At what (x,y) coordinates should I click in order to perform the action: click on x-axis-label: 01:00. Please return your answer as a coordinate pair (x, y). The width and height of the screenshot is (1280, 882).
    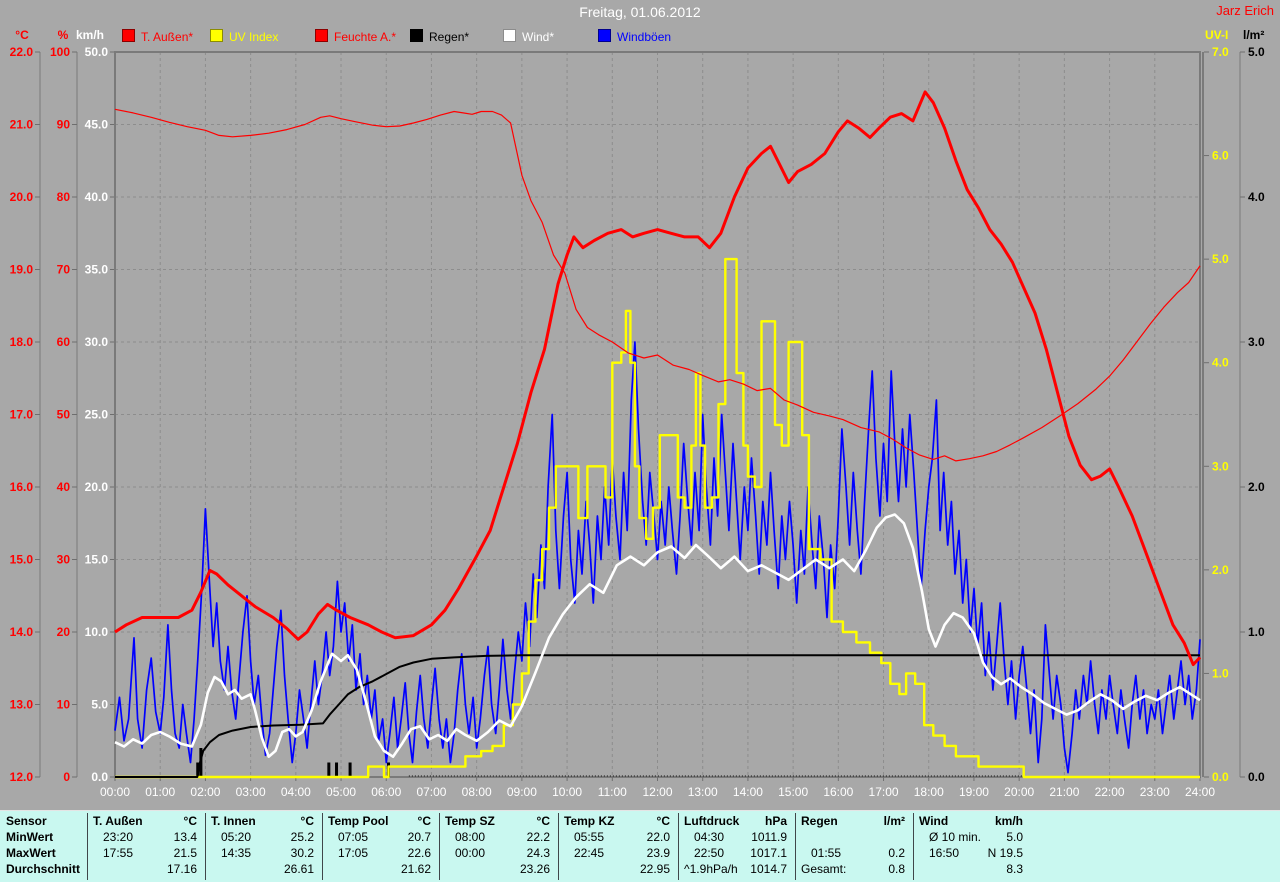
    Looking at the image, I should click on (160, 792).